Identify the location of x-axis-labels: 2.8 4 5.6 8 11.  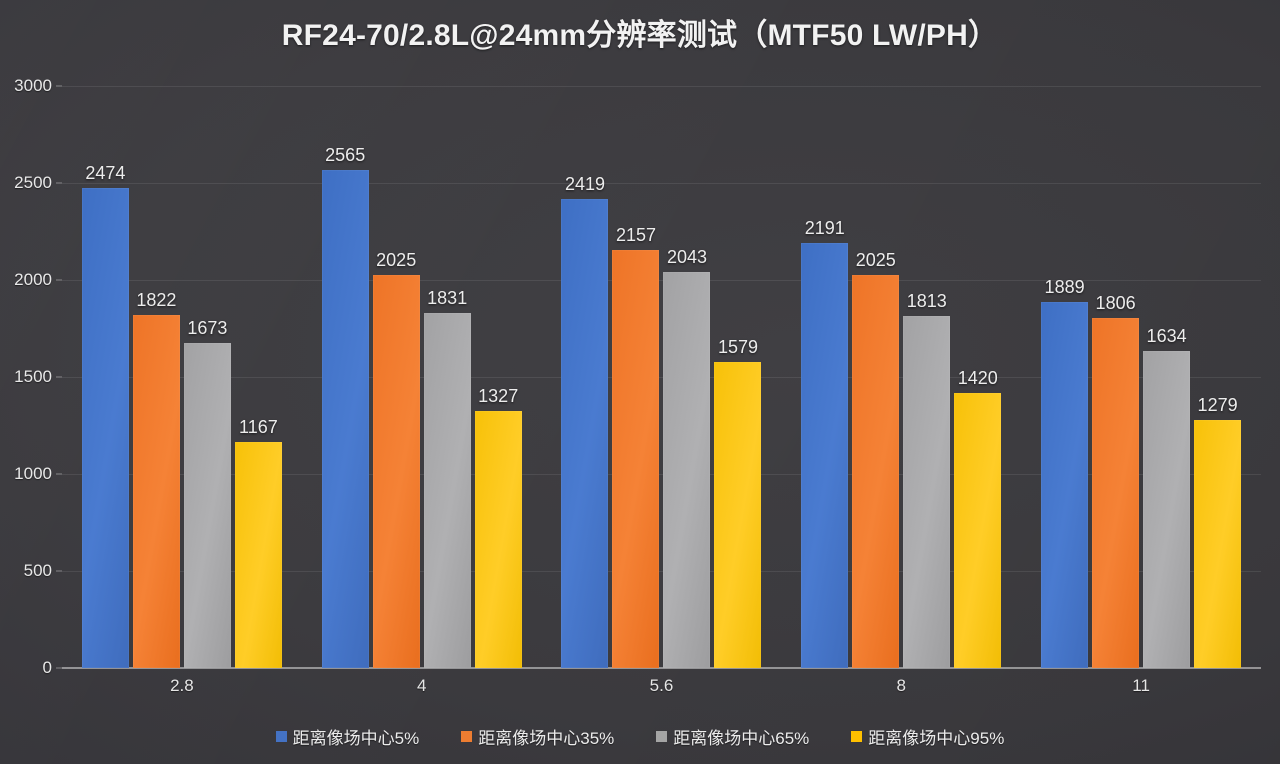
(661, 686).